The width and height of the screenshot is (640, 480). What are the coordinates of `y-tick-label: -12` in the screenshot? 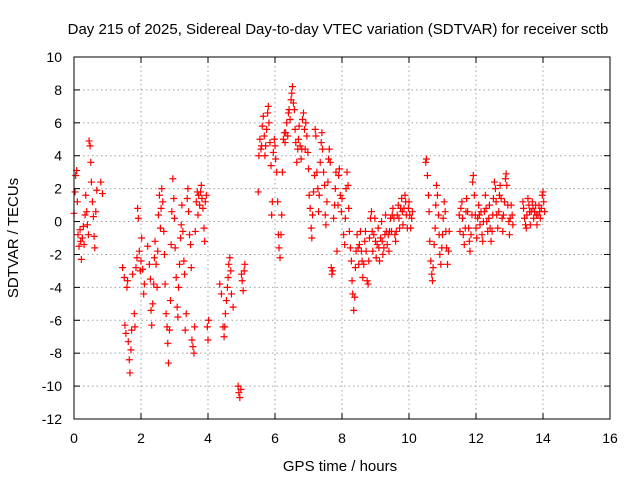 It's located at (52, 419).